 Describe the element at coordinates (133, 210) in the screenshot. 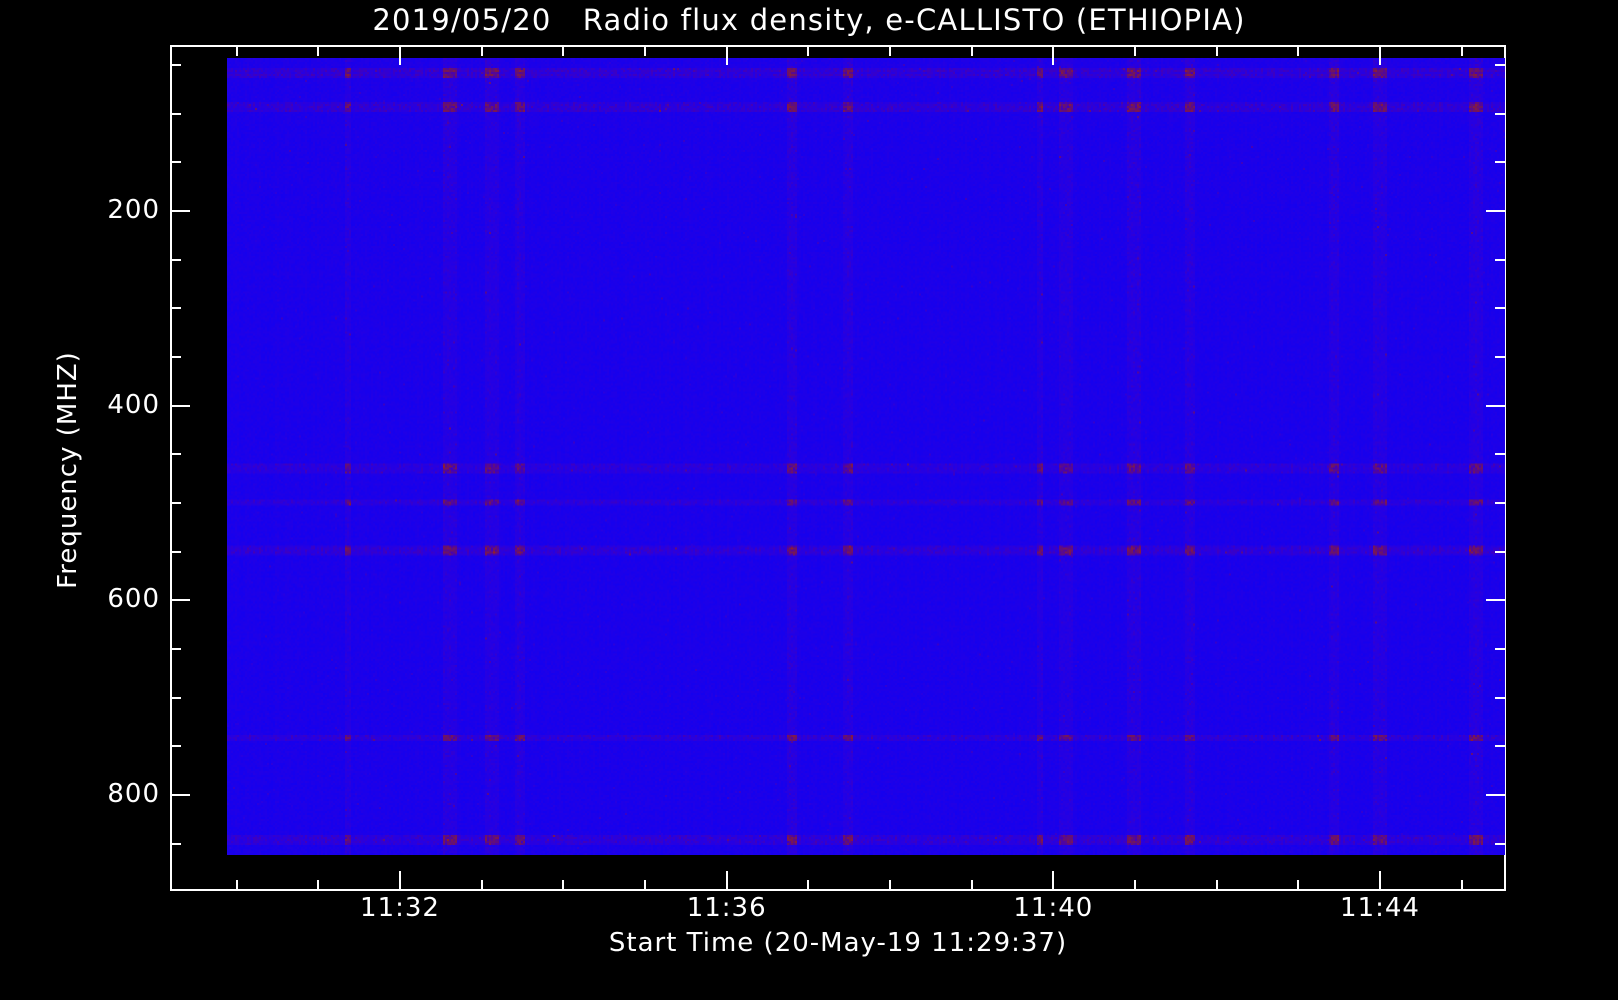

I see `y-tick-label-200: 200` at that location.